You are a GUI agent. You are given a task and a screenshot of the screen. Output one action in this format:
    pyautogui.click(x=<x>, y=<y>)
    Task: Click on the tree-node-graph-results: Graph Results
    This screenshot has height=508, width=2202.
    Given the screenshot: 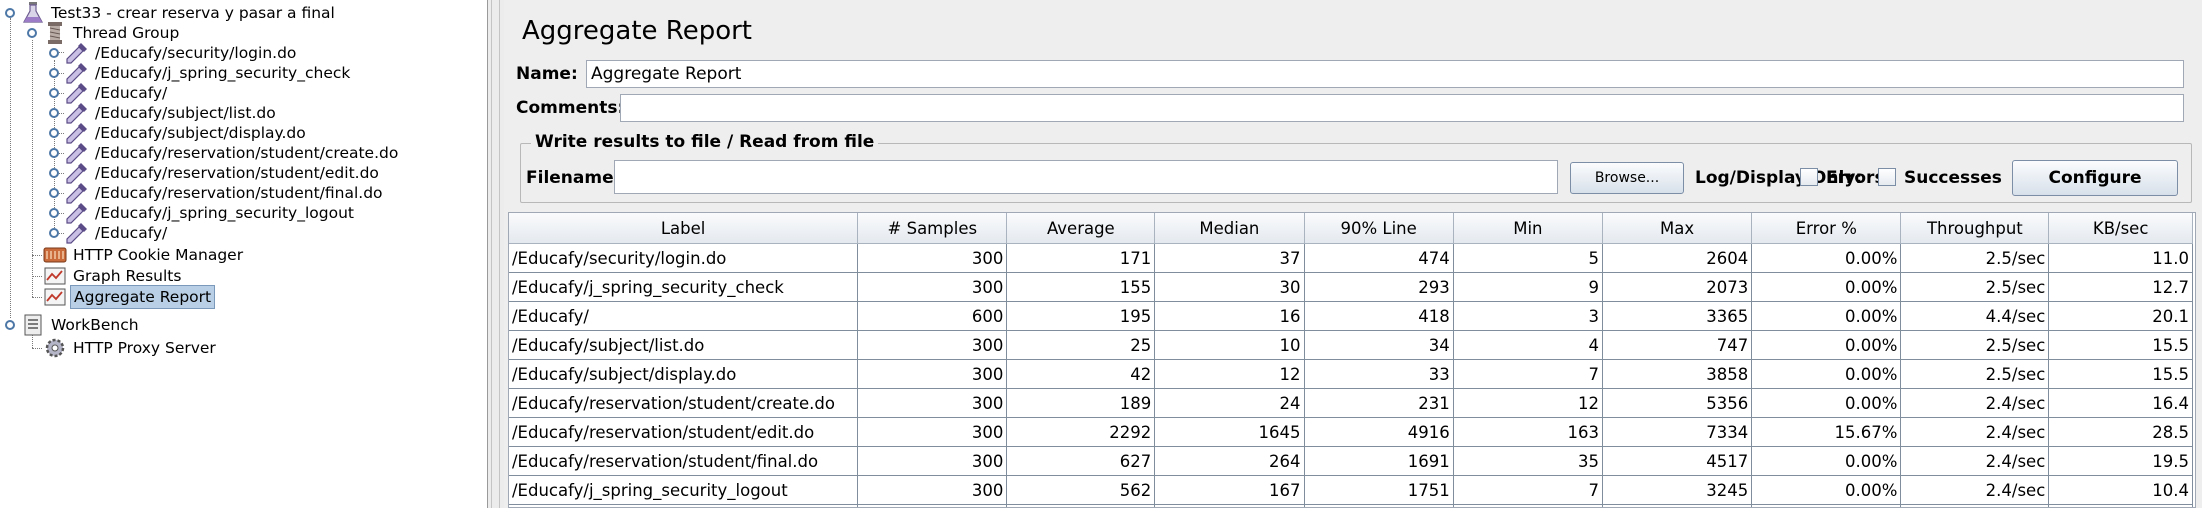 What is the action you would take?
    pyautogui.click(x=113, y=276)
    